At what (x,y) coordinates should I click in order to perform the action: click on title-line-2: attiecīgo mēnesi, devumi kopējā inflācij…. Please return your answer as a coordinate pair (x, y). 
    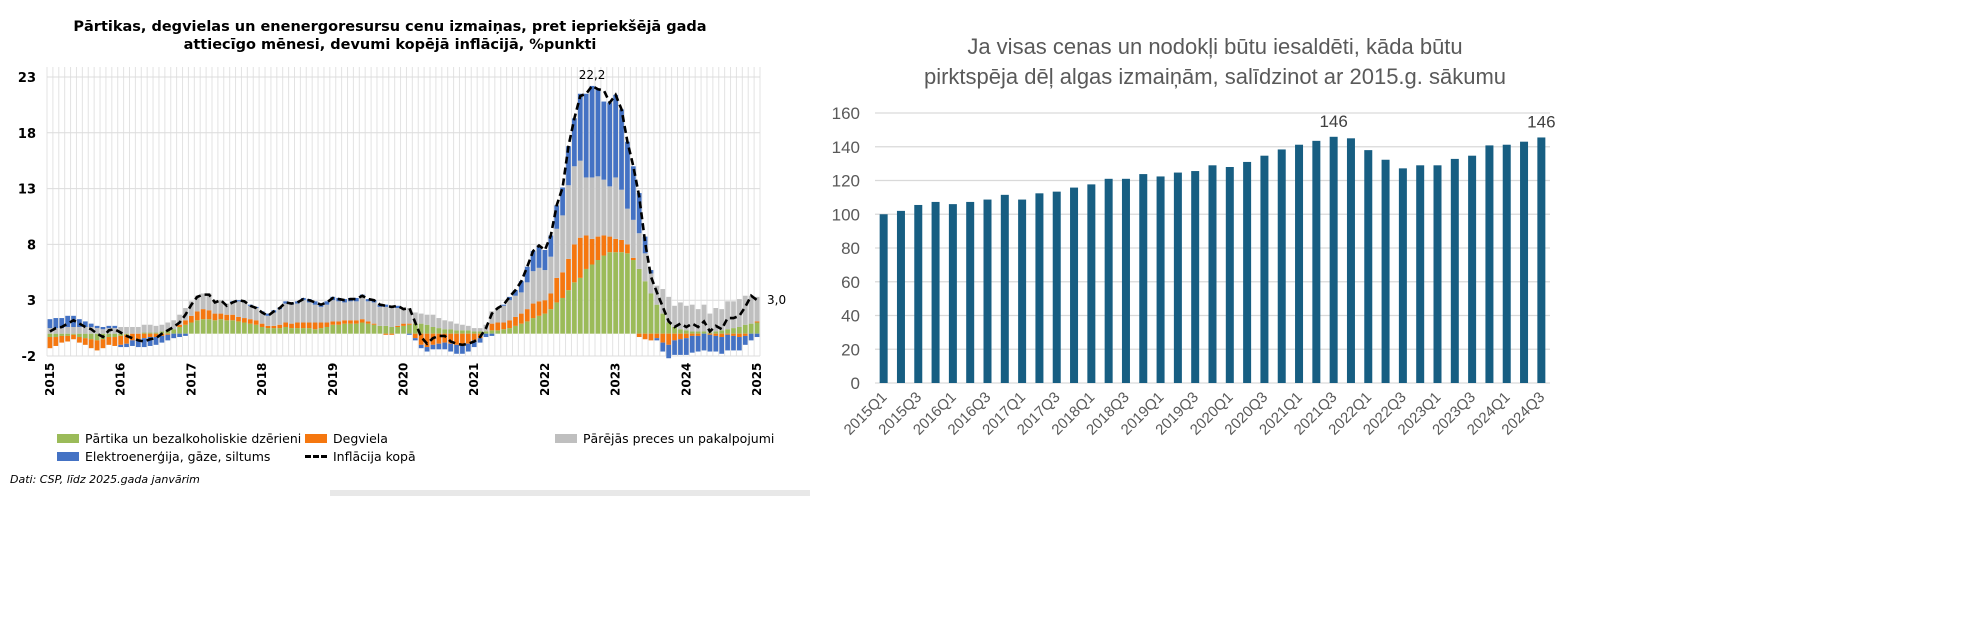
    Looking at the image, I should click on (390, 45).